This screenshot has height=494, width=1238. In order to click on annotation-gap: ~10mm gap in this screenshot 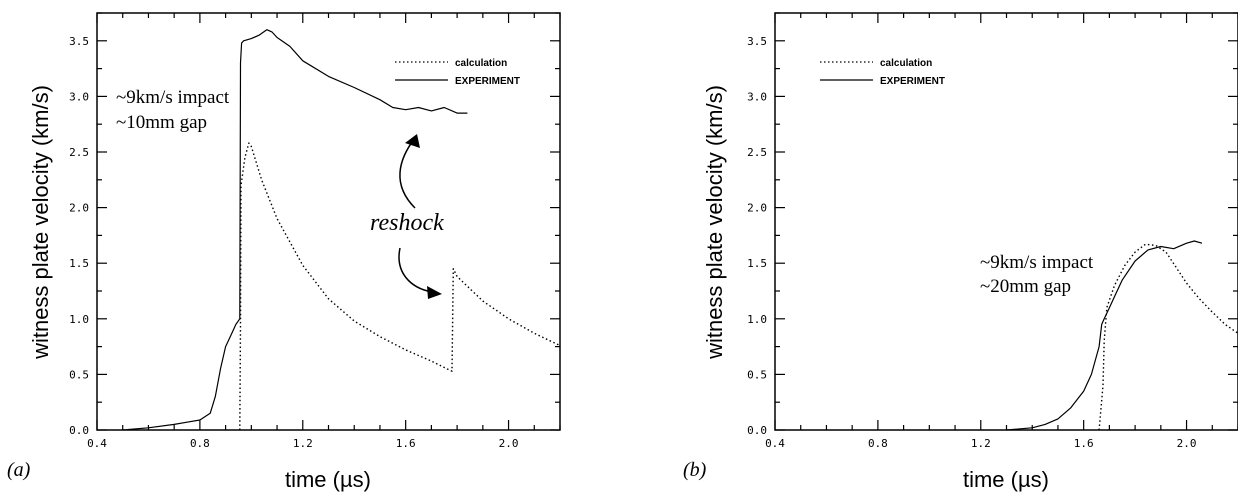, I will do `click(161, 122)`.